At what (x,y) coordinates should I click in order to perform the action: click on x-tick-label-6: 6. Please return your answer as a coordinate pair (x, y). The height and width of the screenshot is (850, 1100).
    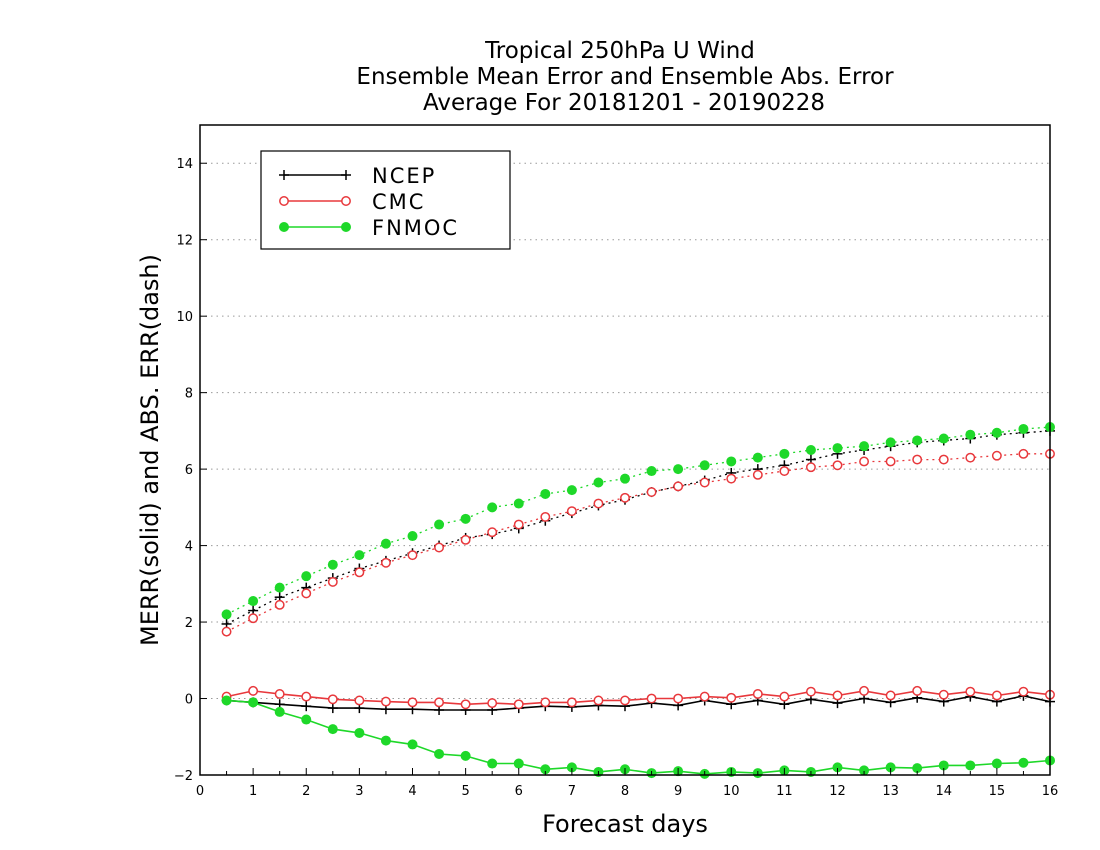
    Looking at the image, I should click on (519, 791).